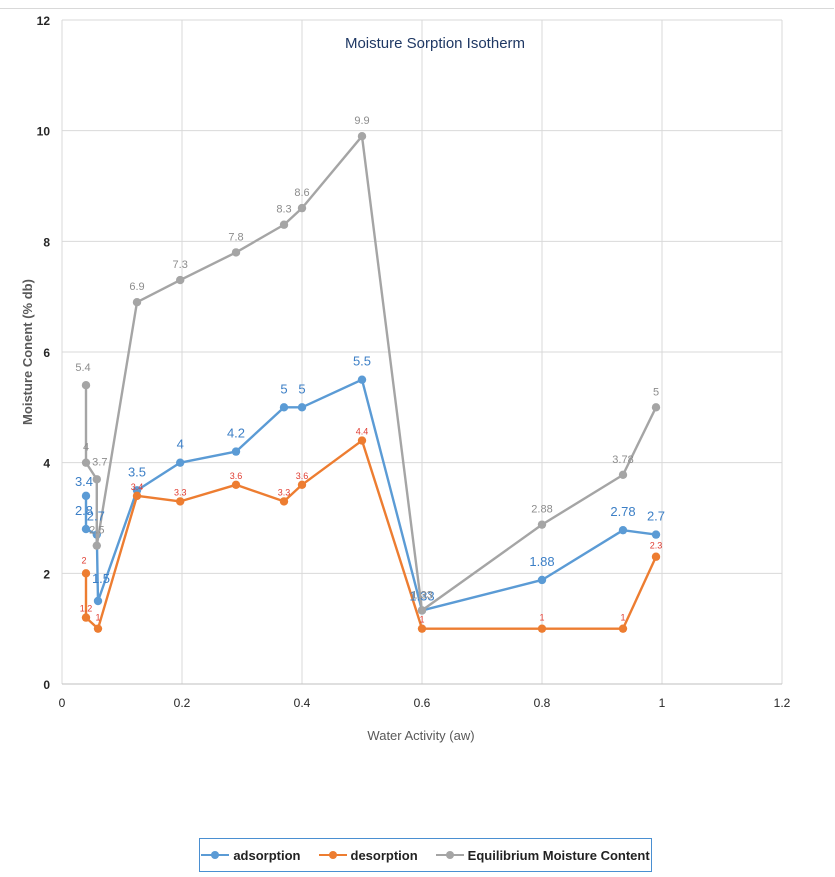  Describe the element at coordinates (235, 237) in the screenshot. I see `data-label: 7.8` at that location.